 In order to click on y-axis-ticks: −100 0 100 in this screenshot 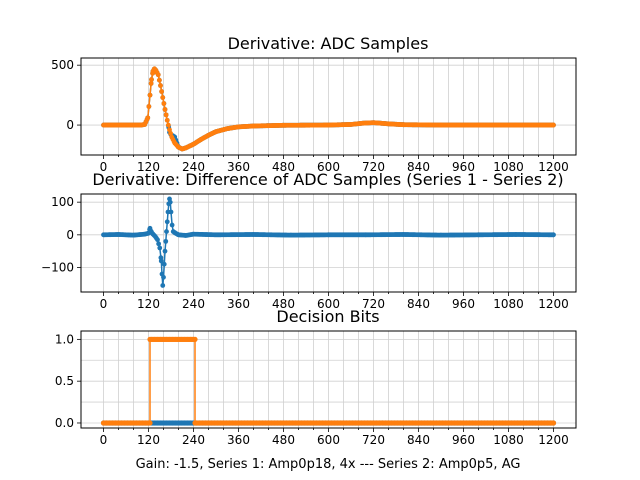, I will do `click(61, 235)`.